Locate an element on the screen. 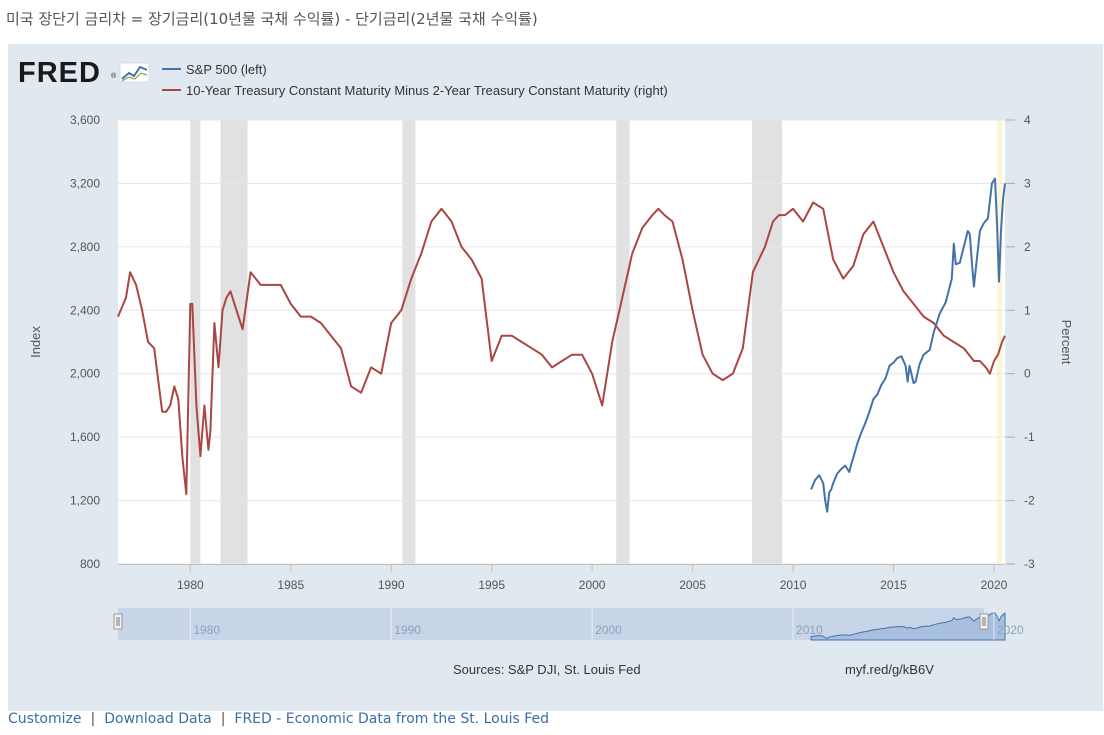 The height and width of the screenshot is (735, 1104). navigator-tick-label: 2010 is located at coordinates (809, 630).